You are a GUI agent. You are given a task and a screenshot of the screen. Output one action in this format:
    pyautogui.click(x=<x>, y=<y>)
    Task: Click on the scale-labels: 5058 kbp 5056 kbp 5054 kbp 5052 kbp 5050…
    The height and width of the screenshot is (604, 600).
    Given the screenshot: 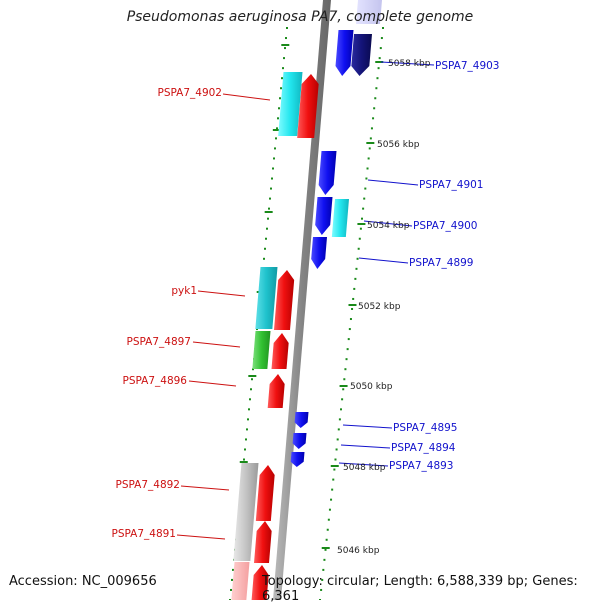 What is the action you would take?
    pyautogui.click(x=384, y=307)
    